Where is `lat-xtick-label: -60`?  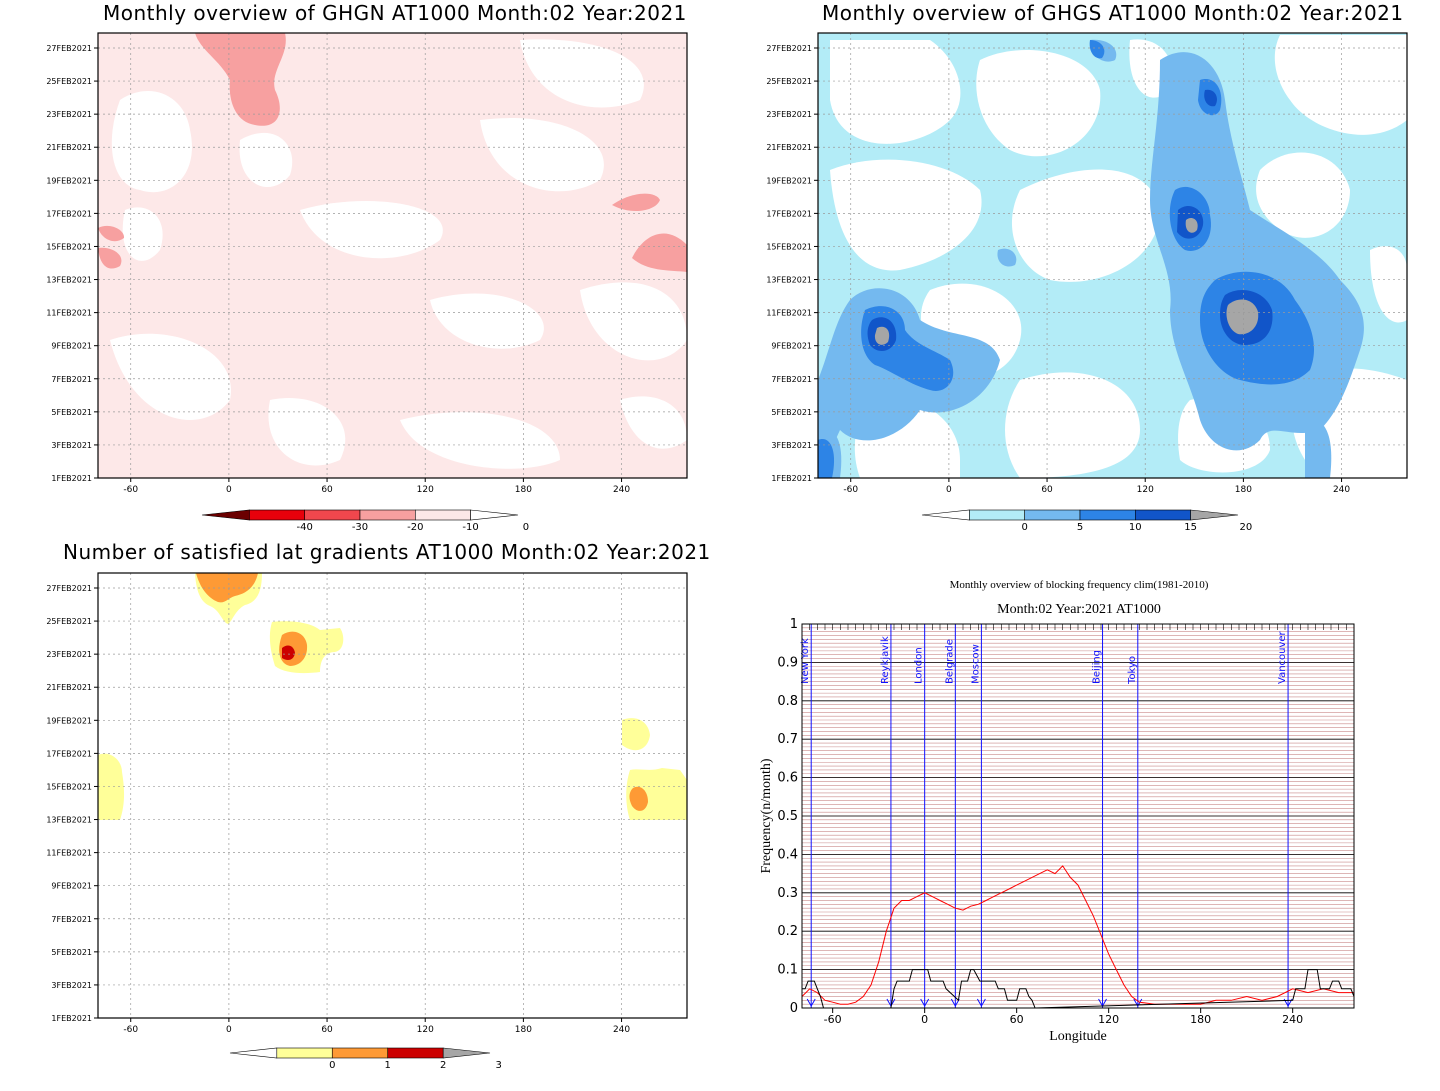
lat-xtick-label: -60 is located at coordinates (130, 1030).